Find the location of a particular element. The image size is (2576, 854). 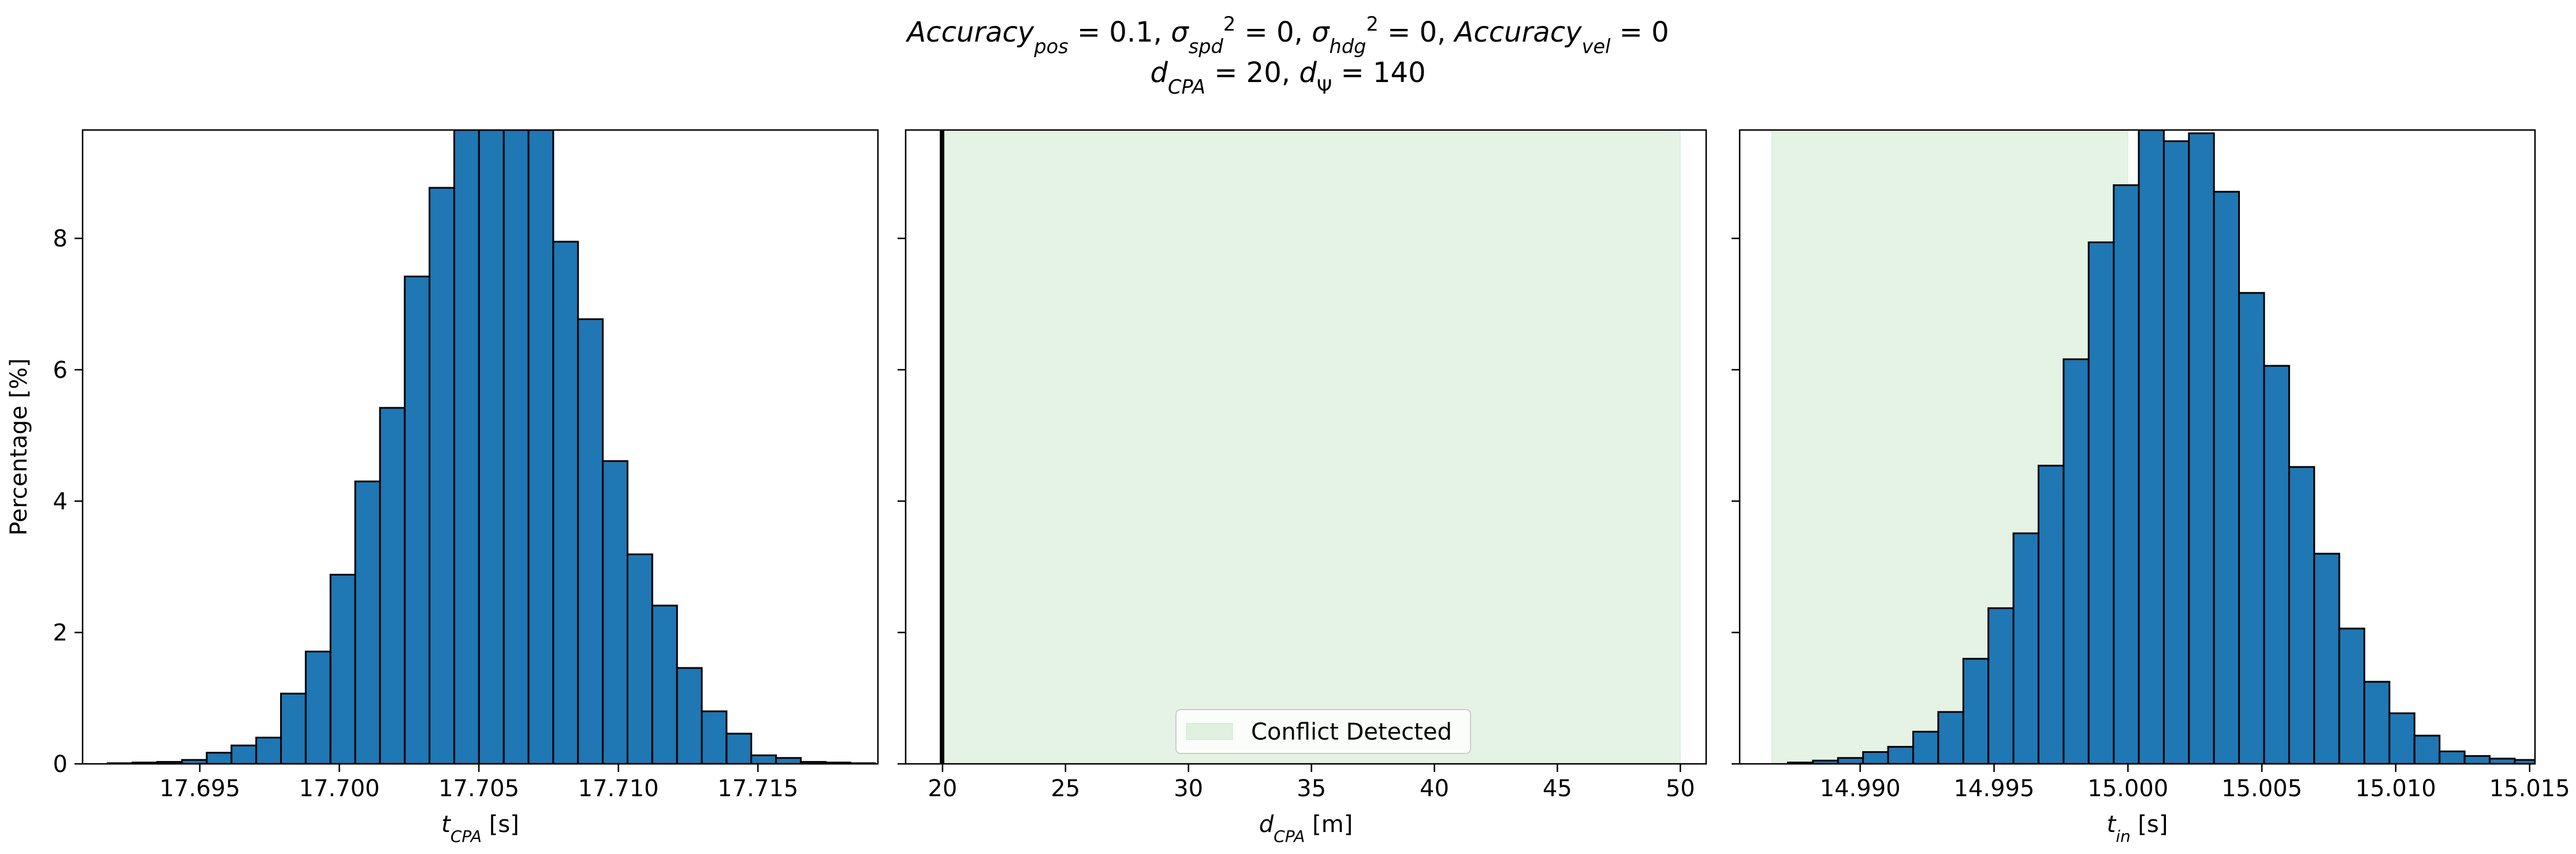

x-tick-label: 35 is located at coordinates (1311, 788).